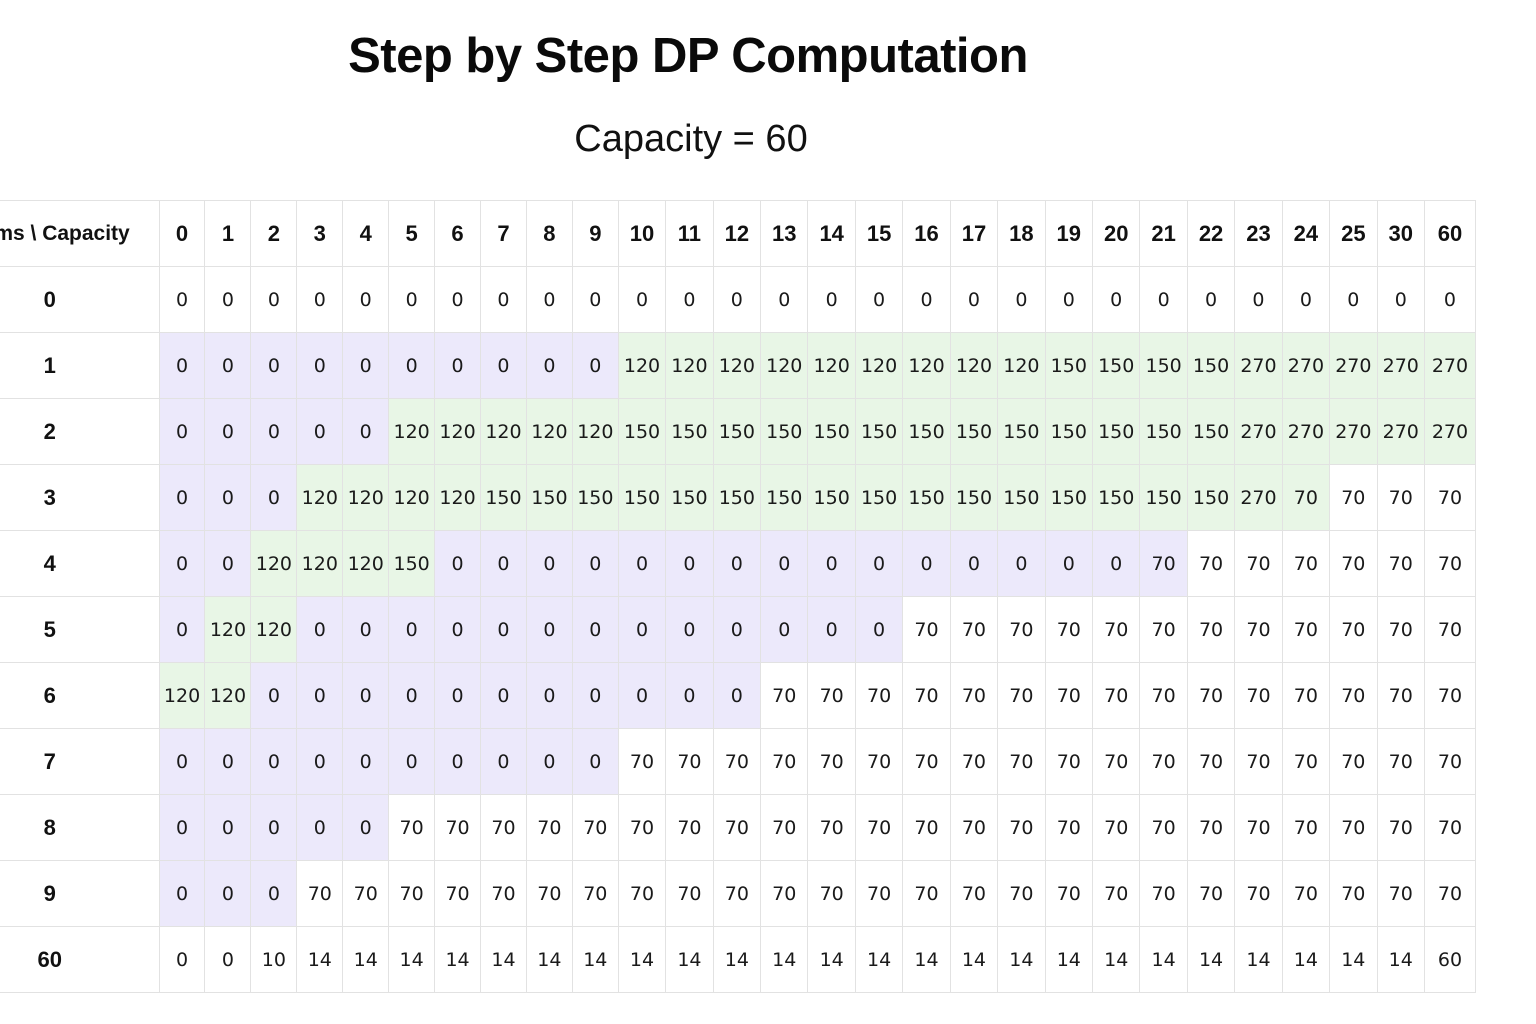 This screenshot has width=1536, height=1024. I want to click on column-header: 13, so click(784, 233).